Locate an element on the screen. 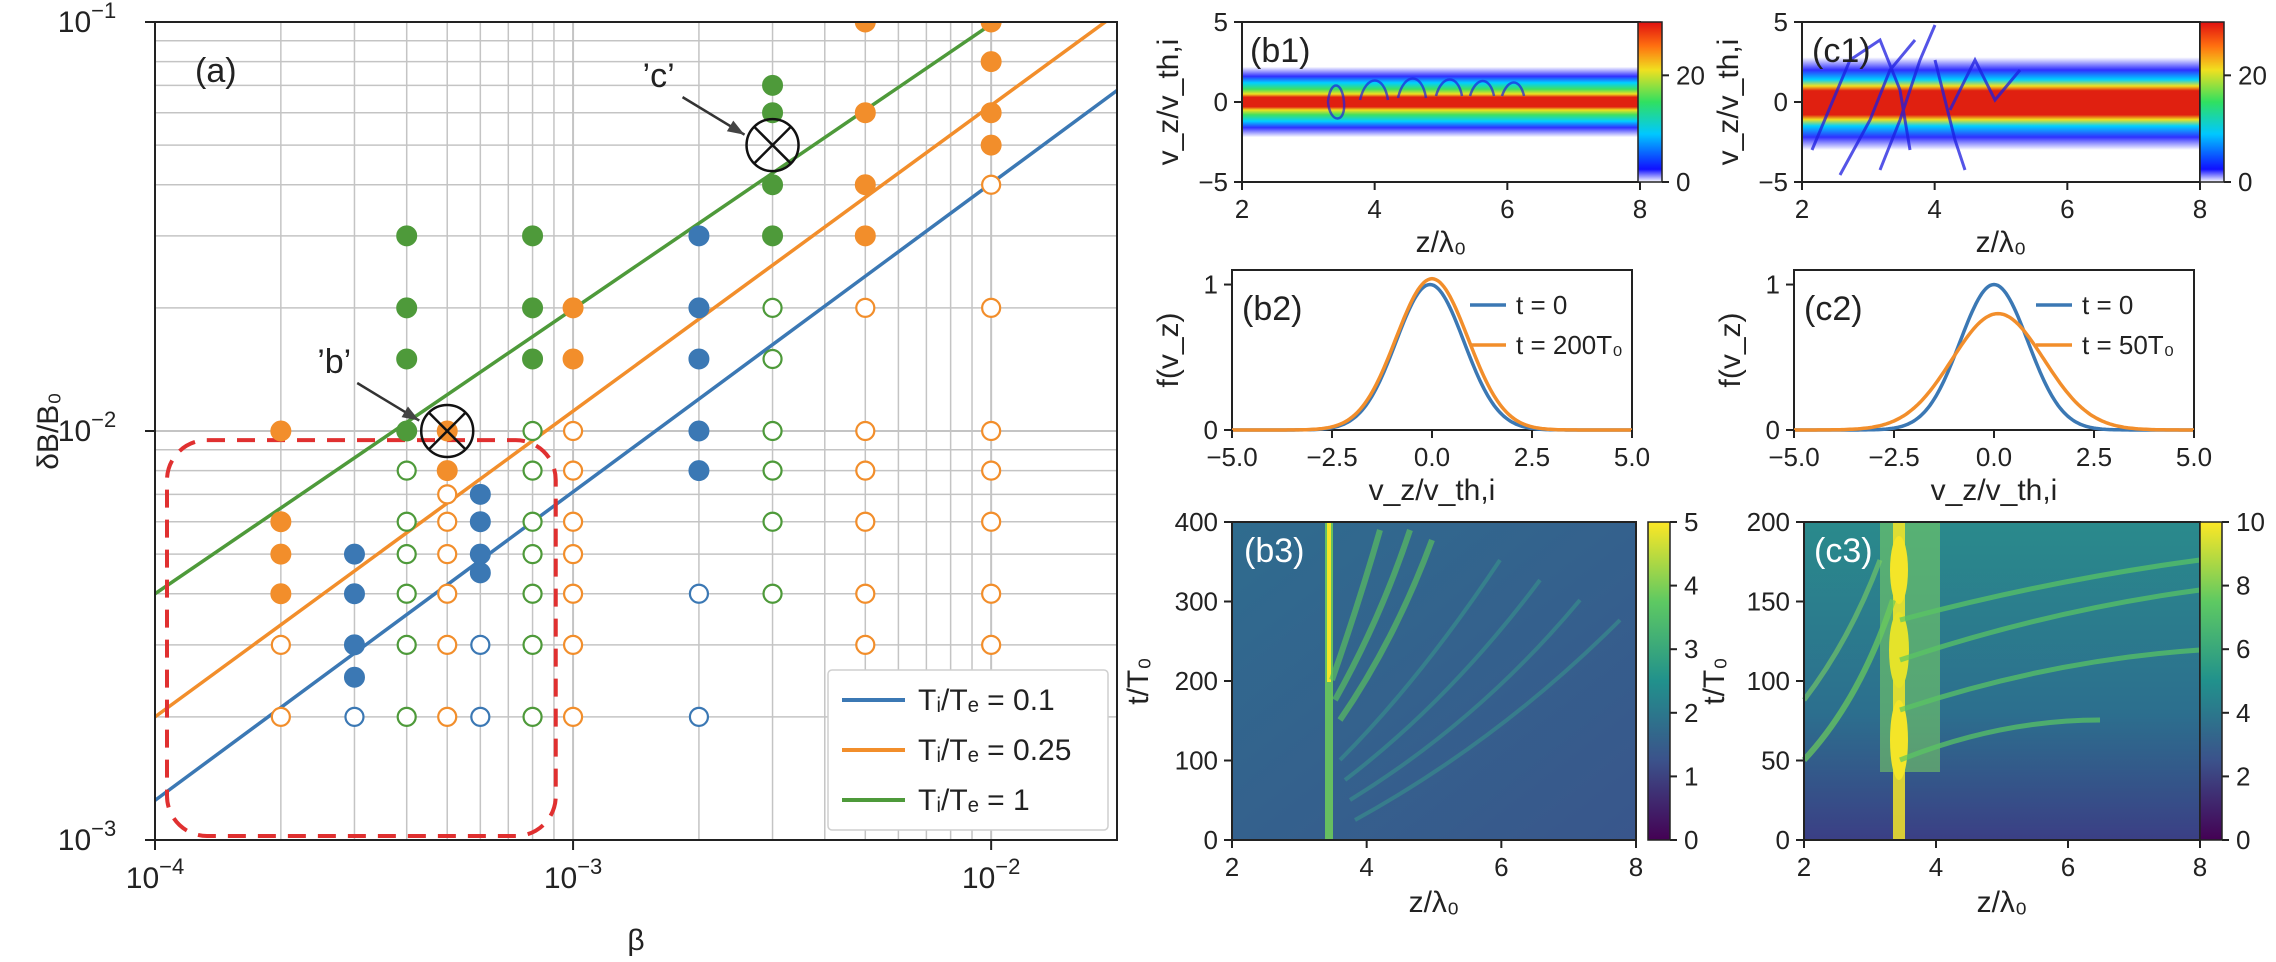 Image resolution: width=2276 pixels, height=962 pixels. dashed-highlight-box is located at coordinates (361, 638).